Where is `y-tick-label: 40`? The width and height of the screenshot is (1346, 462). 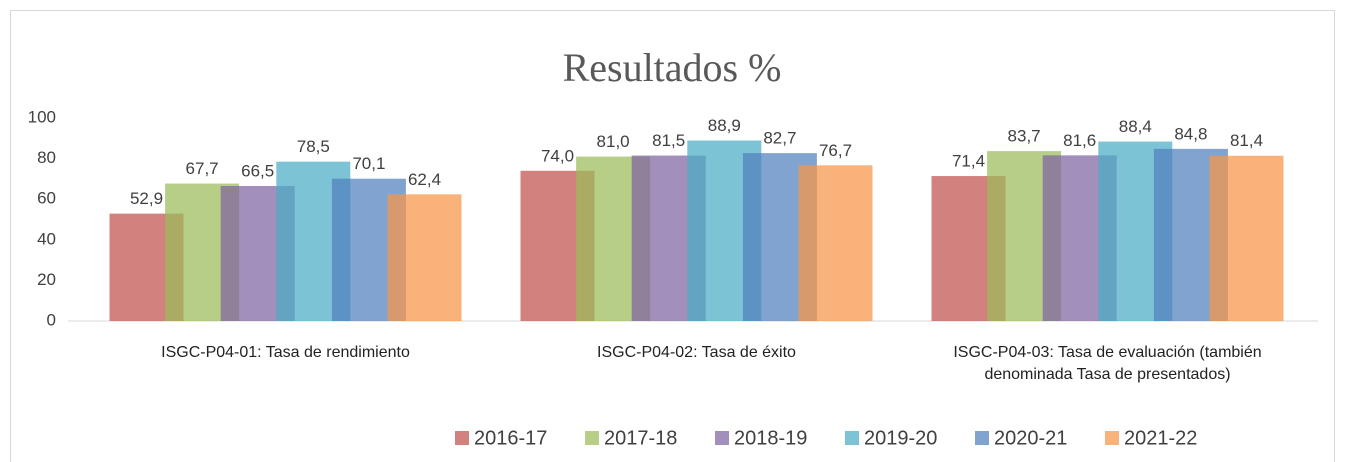
y-tick-label: 40 is located at coordinates (46, 238).